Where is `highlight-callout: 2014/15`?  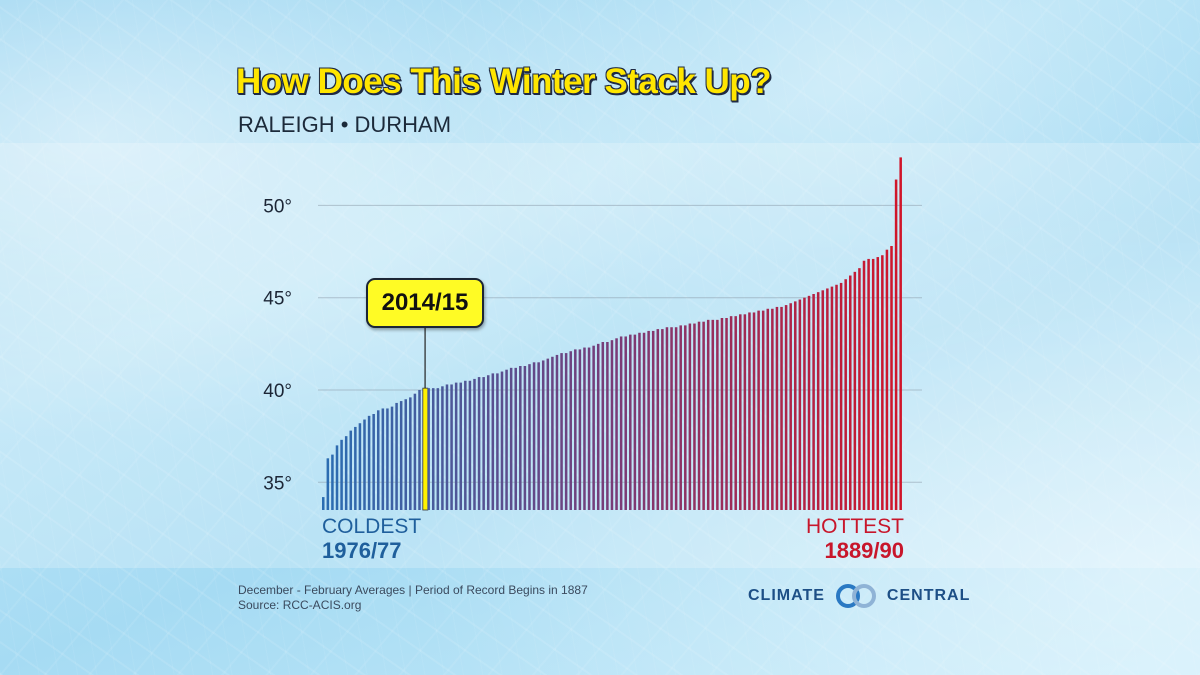 highlight-callout: 2014/15 is located at coordinates (425, 303).